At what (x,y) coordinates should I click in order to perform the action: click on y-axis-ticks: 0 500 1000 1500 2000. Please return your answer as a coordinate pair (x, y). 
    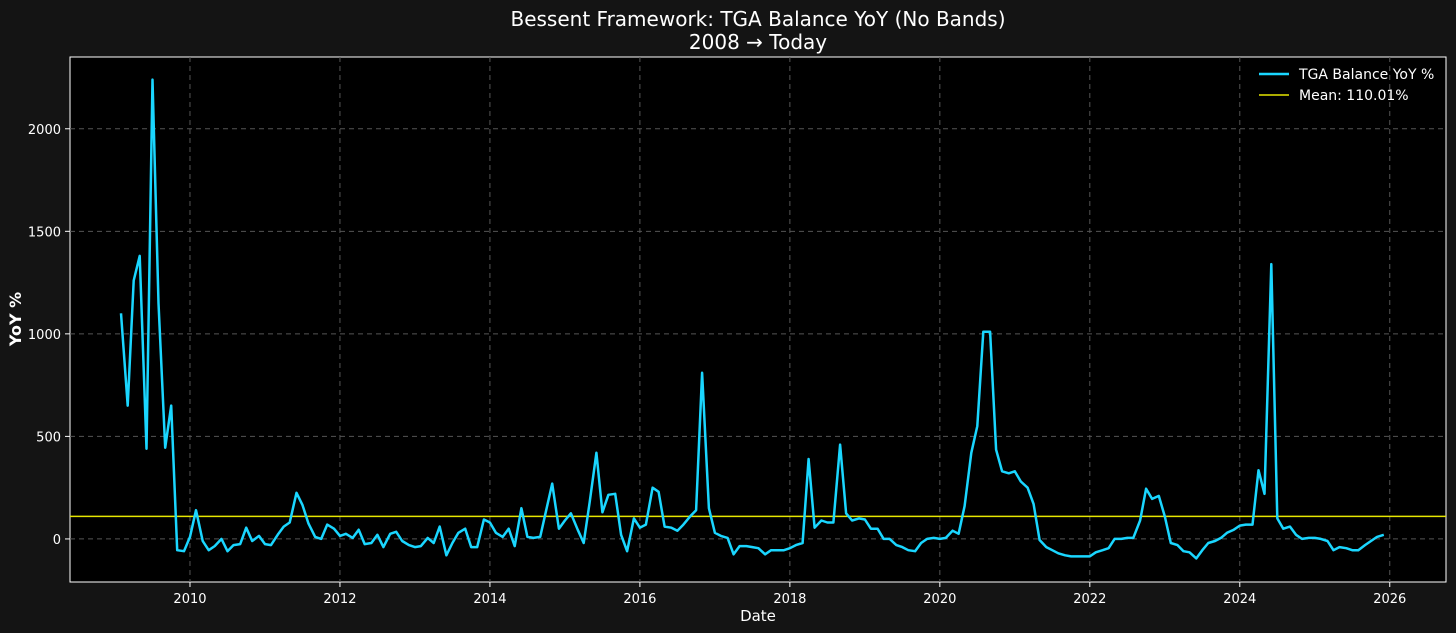
    Looking at the image, I should click on (49, 335).